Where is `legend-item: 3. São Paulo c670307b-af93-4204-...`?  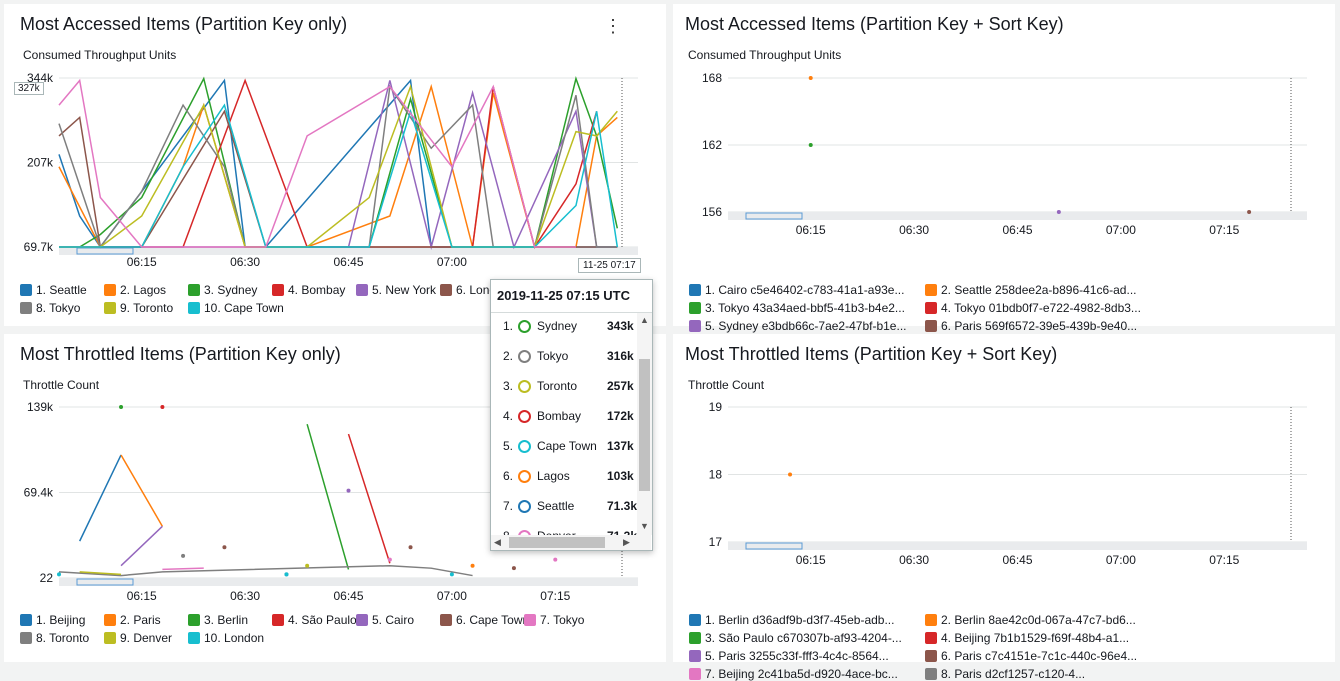
legend-item: 3. São Paulo c670307b-af93-4204-... is located at coordinates (795, 638).